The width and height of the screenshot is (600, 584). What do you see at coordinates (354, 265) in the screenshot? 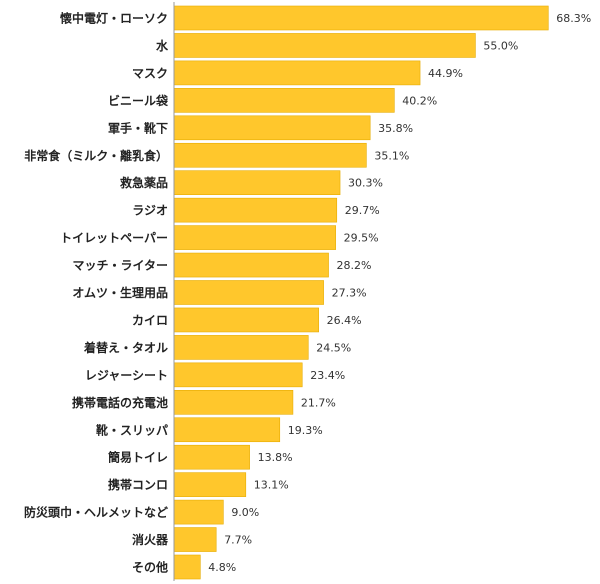
I see `value-label: 28.2%` at bounding box center [354, 265].